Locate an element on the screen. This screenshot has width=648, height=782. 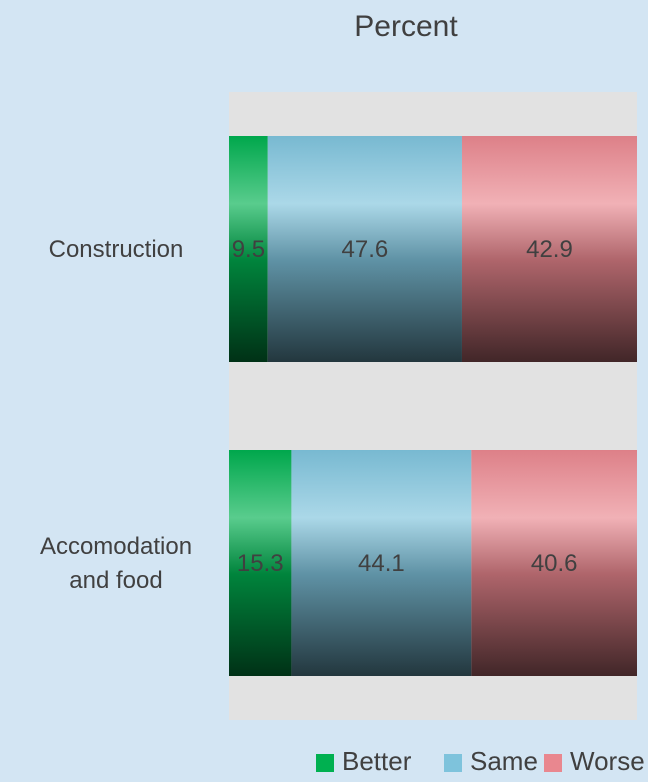
legend-item-same: Same is located at coordinates (491, 761).